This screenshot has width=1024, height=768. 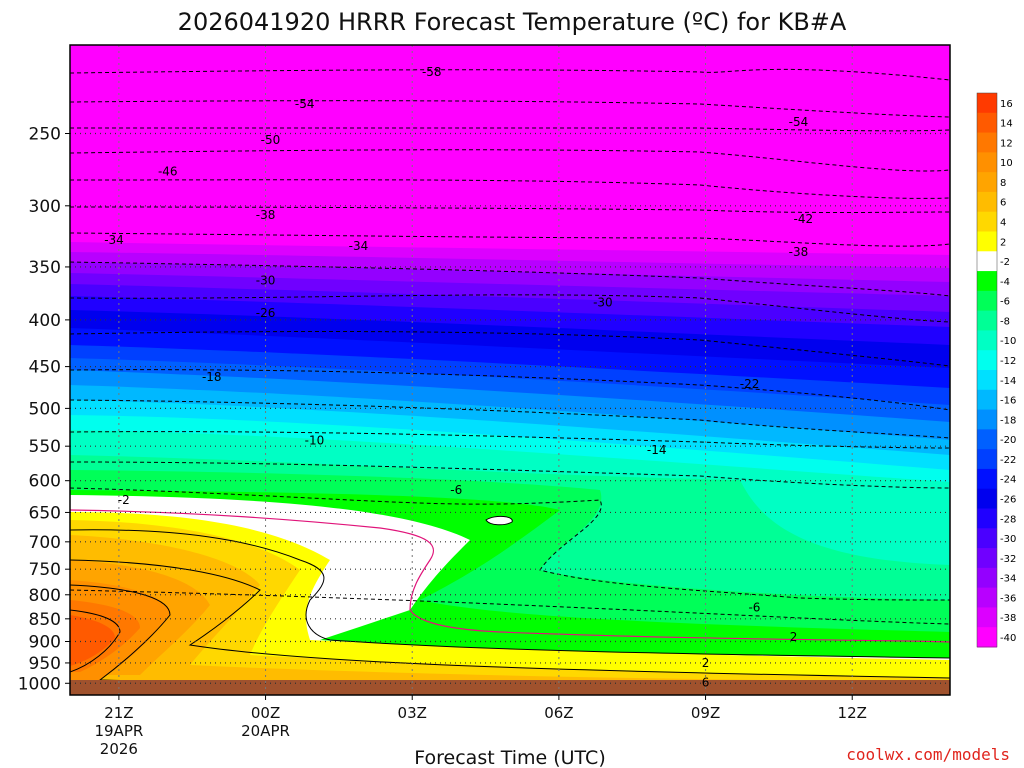 I want to click on colorbar-tick-label: 14, so click(x=1006, y=124).